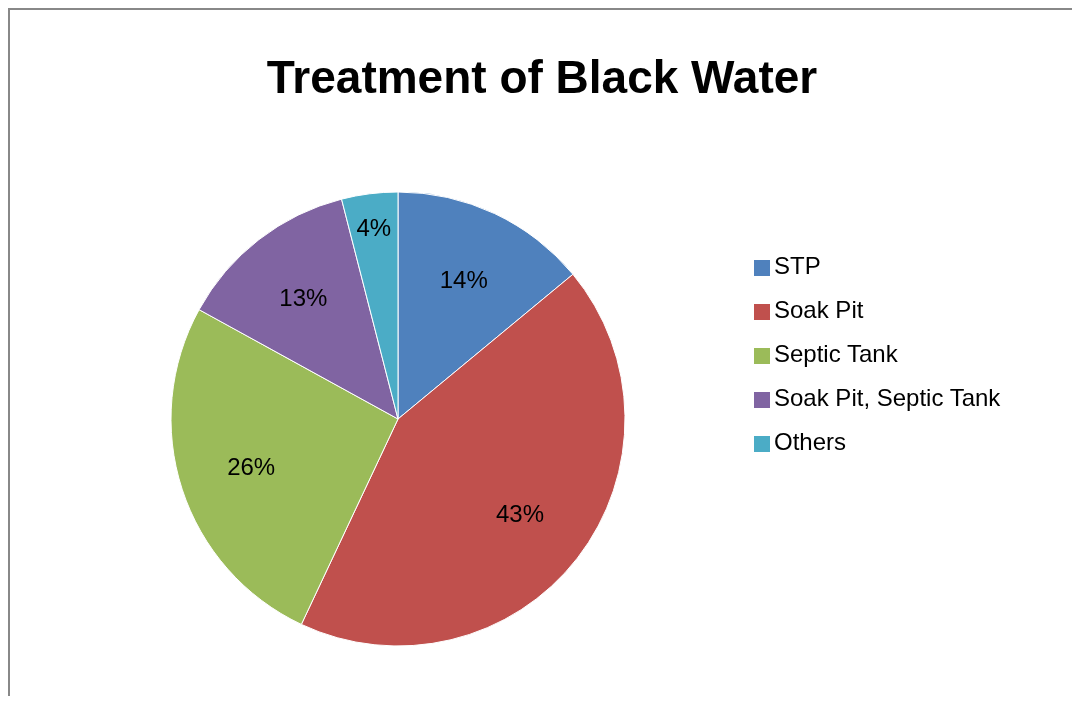 The image size is (1082, 706). What do you see at coordinates (887, 397) in the screenshot?
I see `legend-label: Soak Pit, Septic Tank` at bounding box center [887, 397].